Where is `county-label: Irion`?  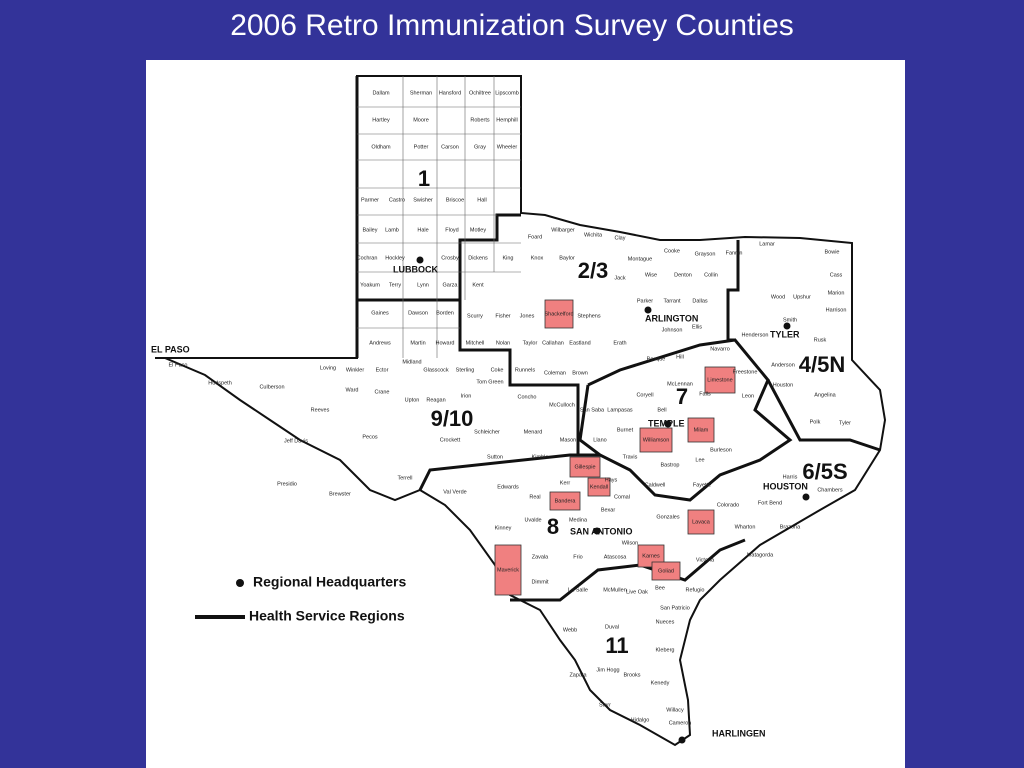 county-label: Irion is located at coordinates (466, 396).